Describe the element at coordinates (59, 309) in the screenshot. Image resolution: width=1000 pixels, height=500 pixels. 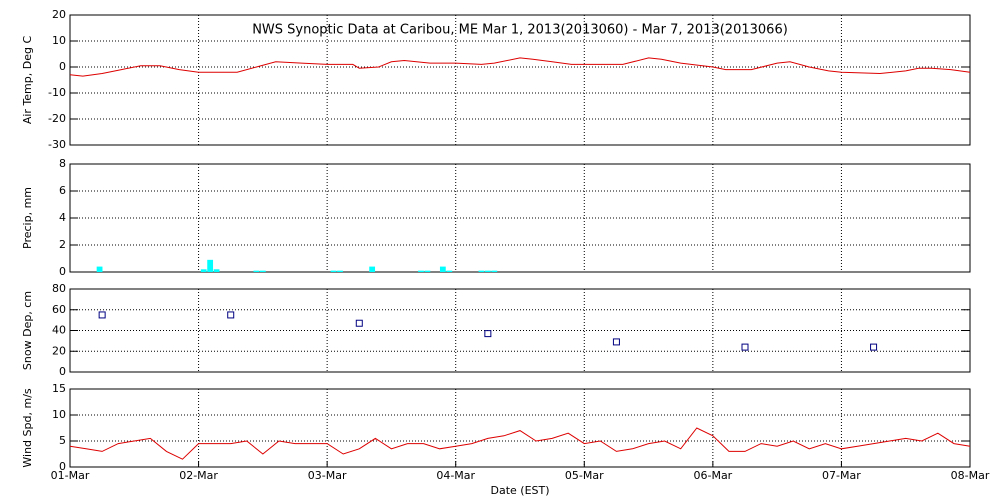
I see `y-tick-label: 60` at that location.